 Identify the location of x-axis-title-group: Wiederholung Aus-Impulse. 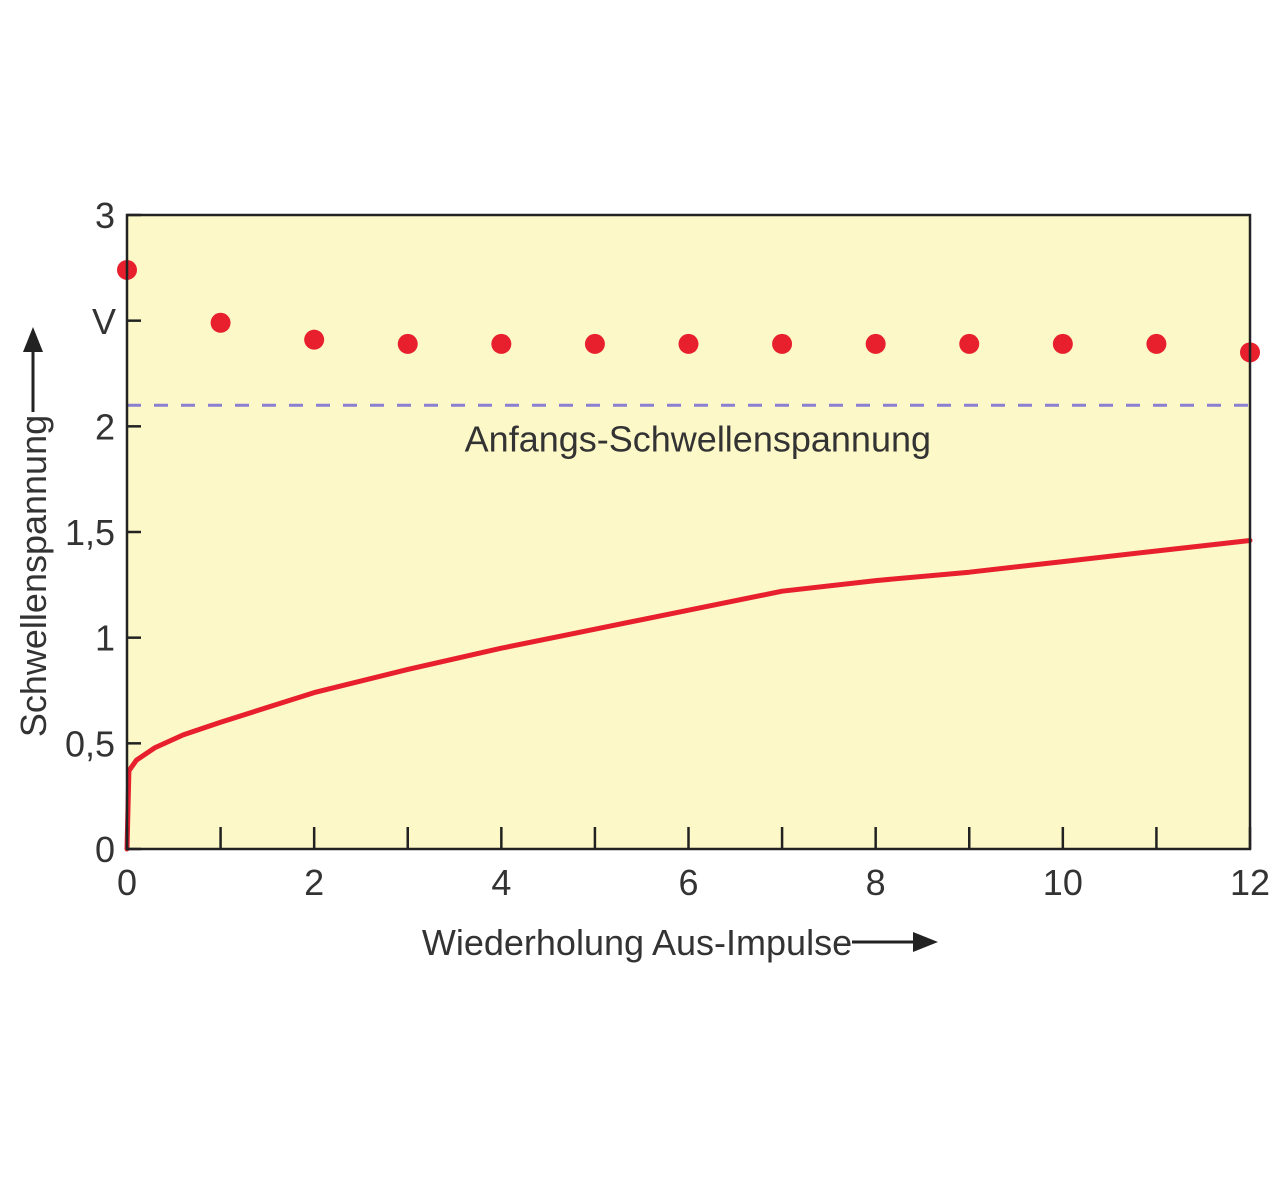
(680, 942).